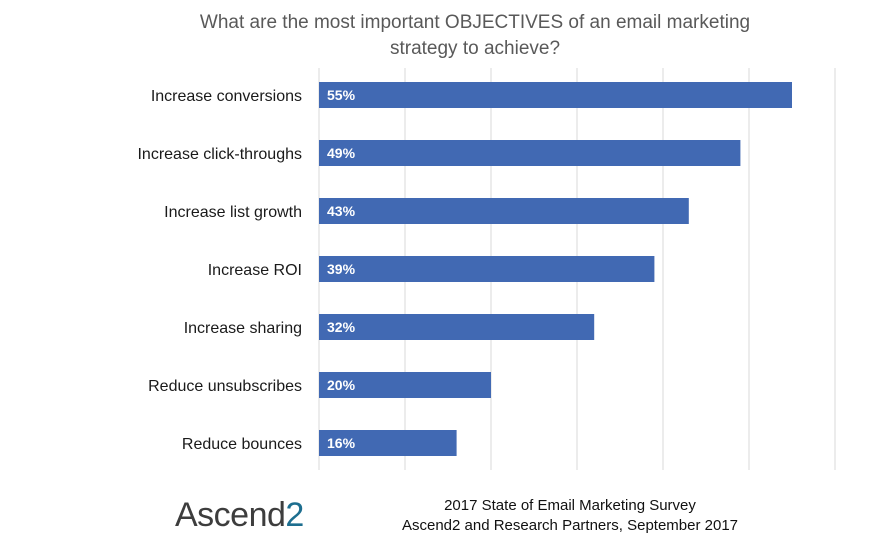 This screenshot has width=882, height=552. What do you see at coordinates (226, 96) in the screenshot?
I see `category-label: Increase conversions` at bounding box center [226, 96].